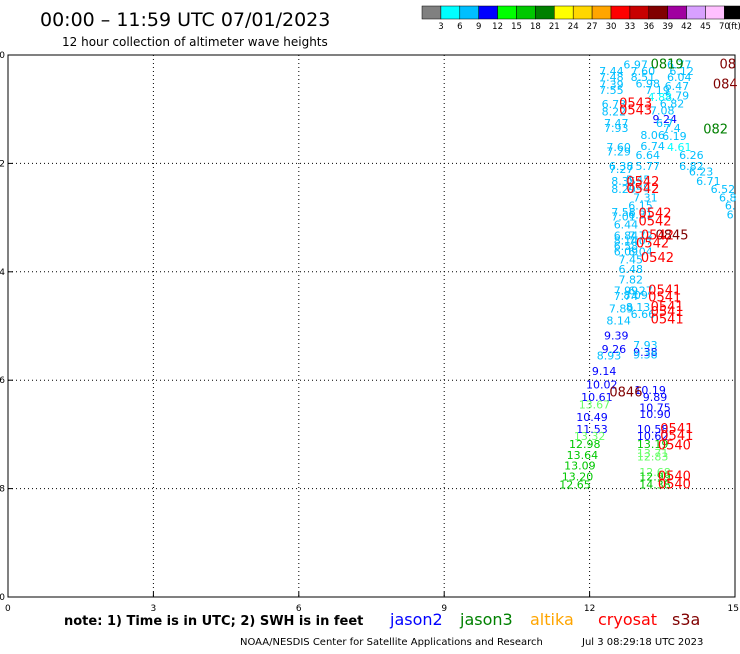  Describe the element at coordinates (679, 147) in the screenshot. I see `wave-height-value: 4.61` at that location.